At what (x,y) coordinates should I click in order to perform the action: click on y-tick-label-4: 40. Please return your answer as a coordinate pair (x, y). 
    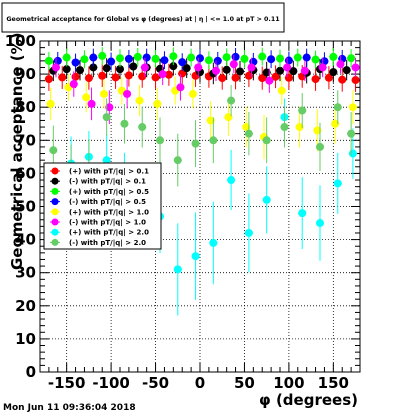
    Looking at the image, I should click on (25, 240).